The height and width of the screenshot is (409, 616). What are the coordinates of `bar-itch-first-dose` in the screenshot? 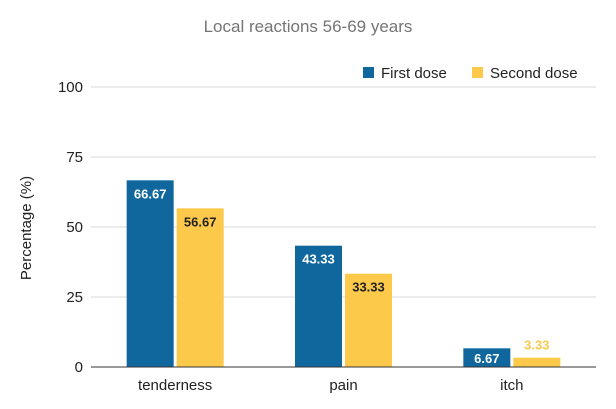 It's located at (487, 357).